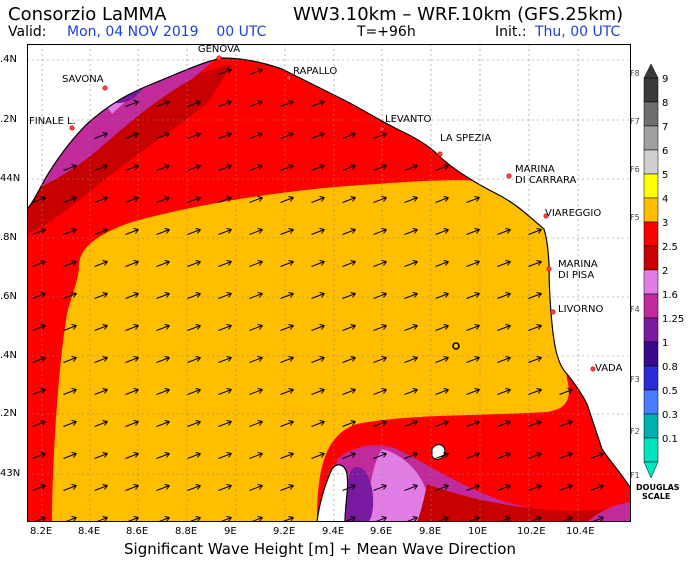 The height and width of the screenshot is (569, 699). I want to click on scale-value-label: 5, so click(665, 175).